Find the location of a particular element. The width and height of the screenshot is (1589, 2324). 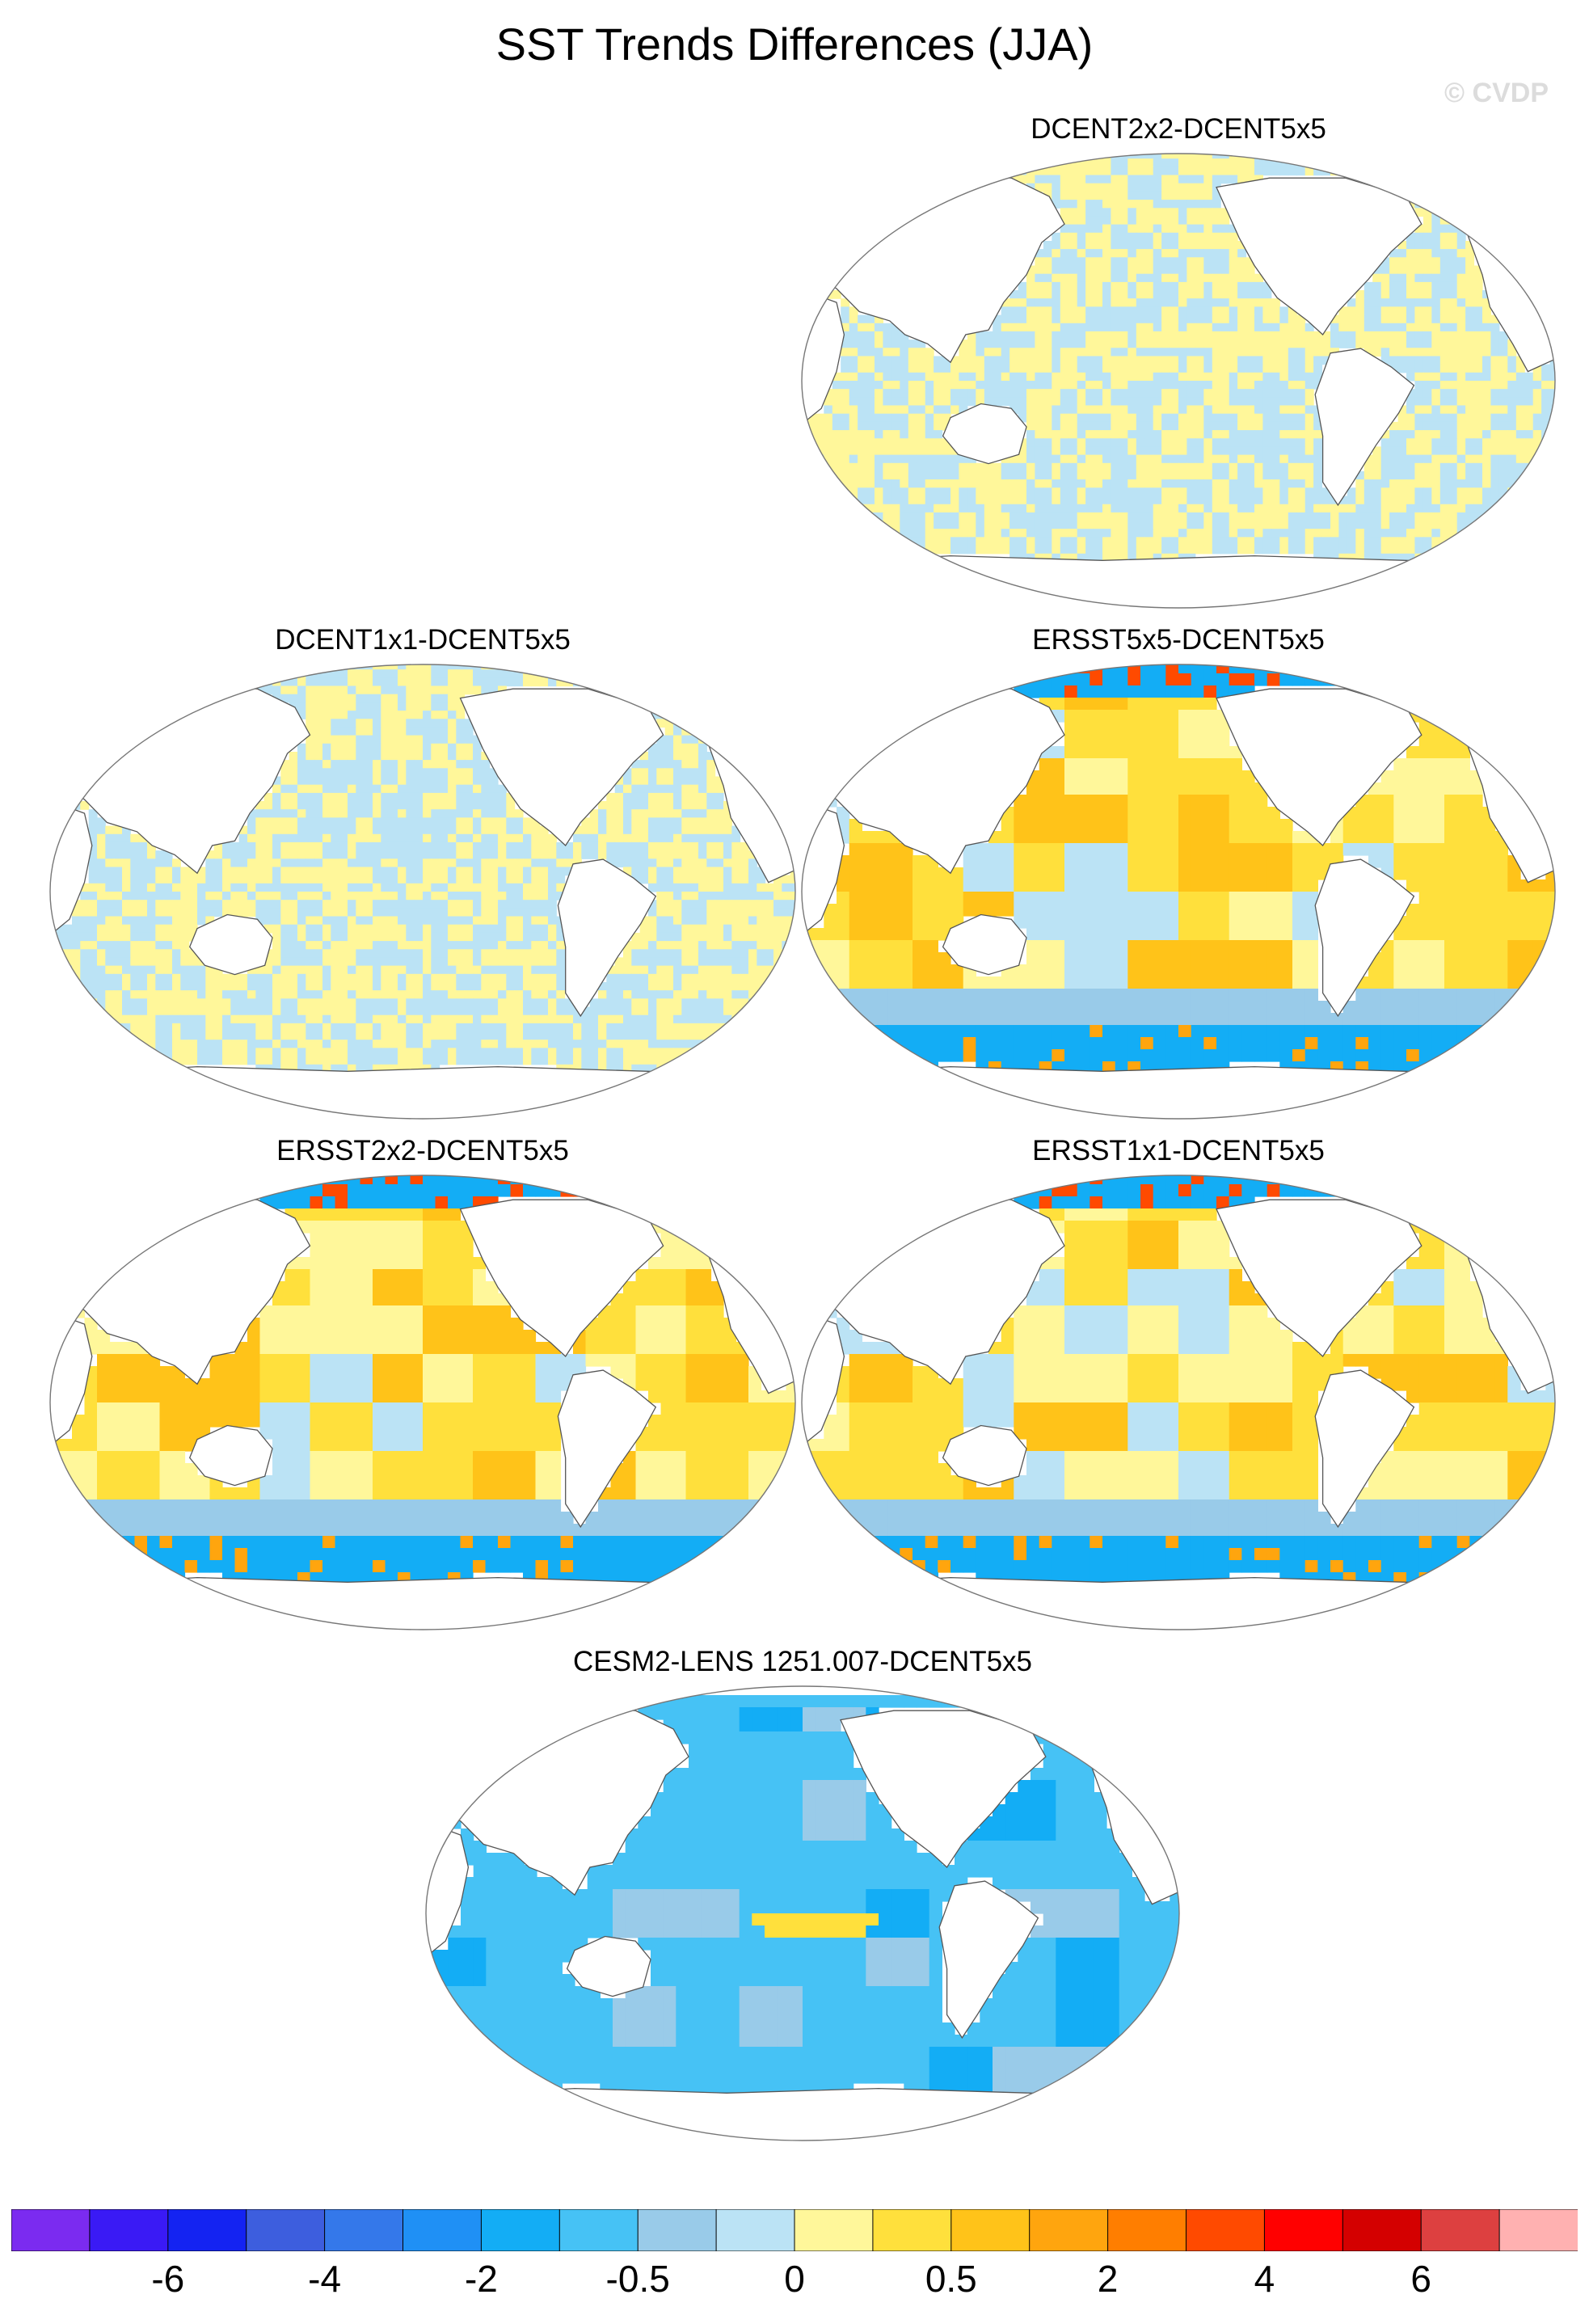

cvdp-watermark: © CVDP is located at coordinates (1496, 93).